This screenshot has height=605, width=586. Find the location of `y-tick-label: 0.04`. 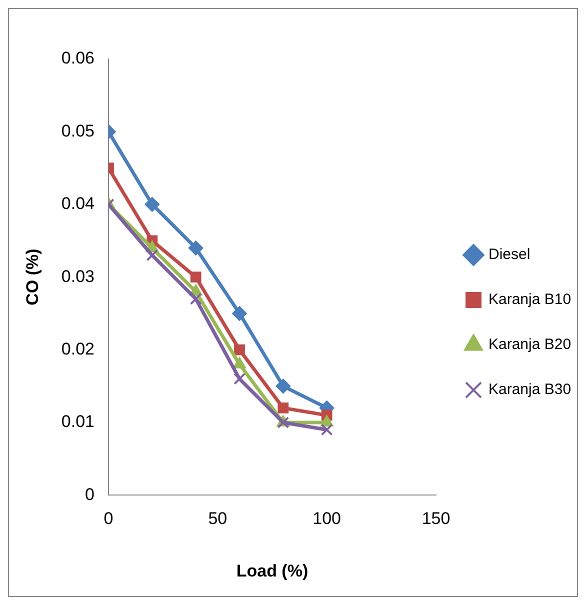

y-tick-label: 0.04 is located at coordinates (77, 204).